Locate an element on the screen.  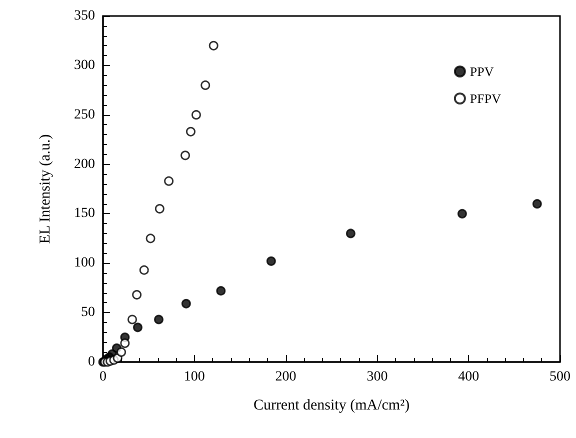
legend-label: PPV is located at coordinates (482, 71).